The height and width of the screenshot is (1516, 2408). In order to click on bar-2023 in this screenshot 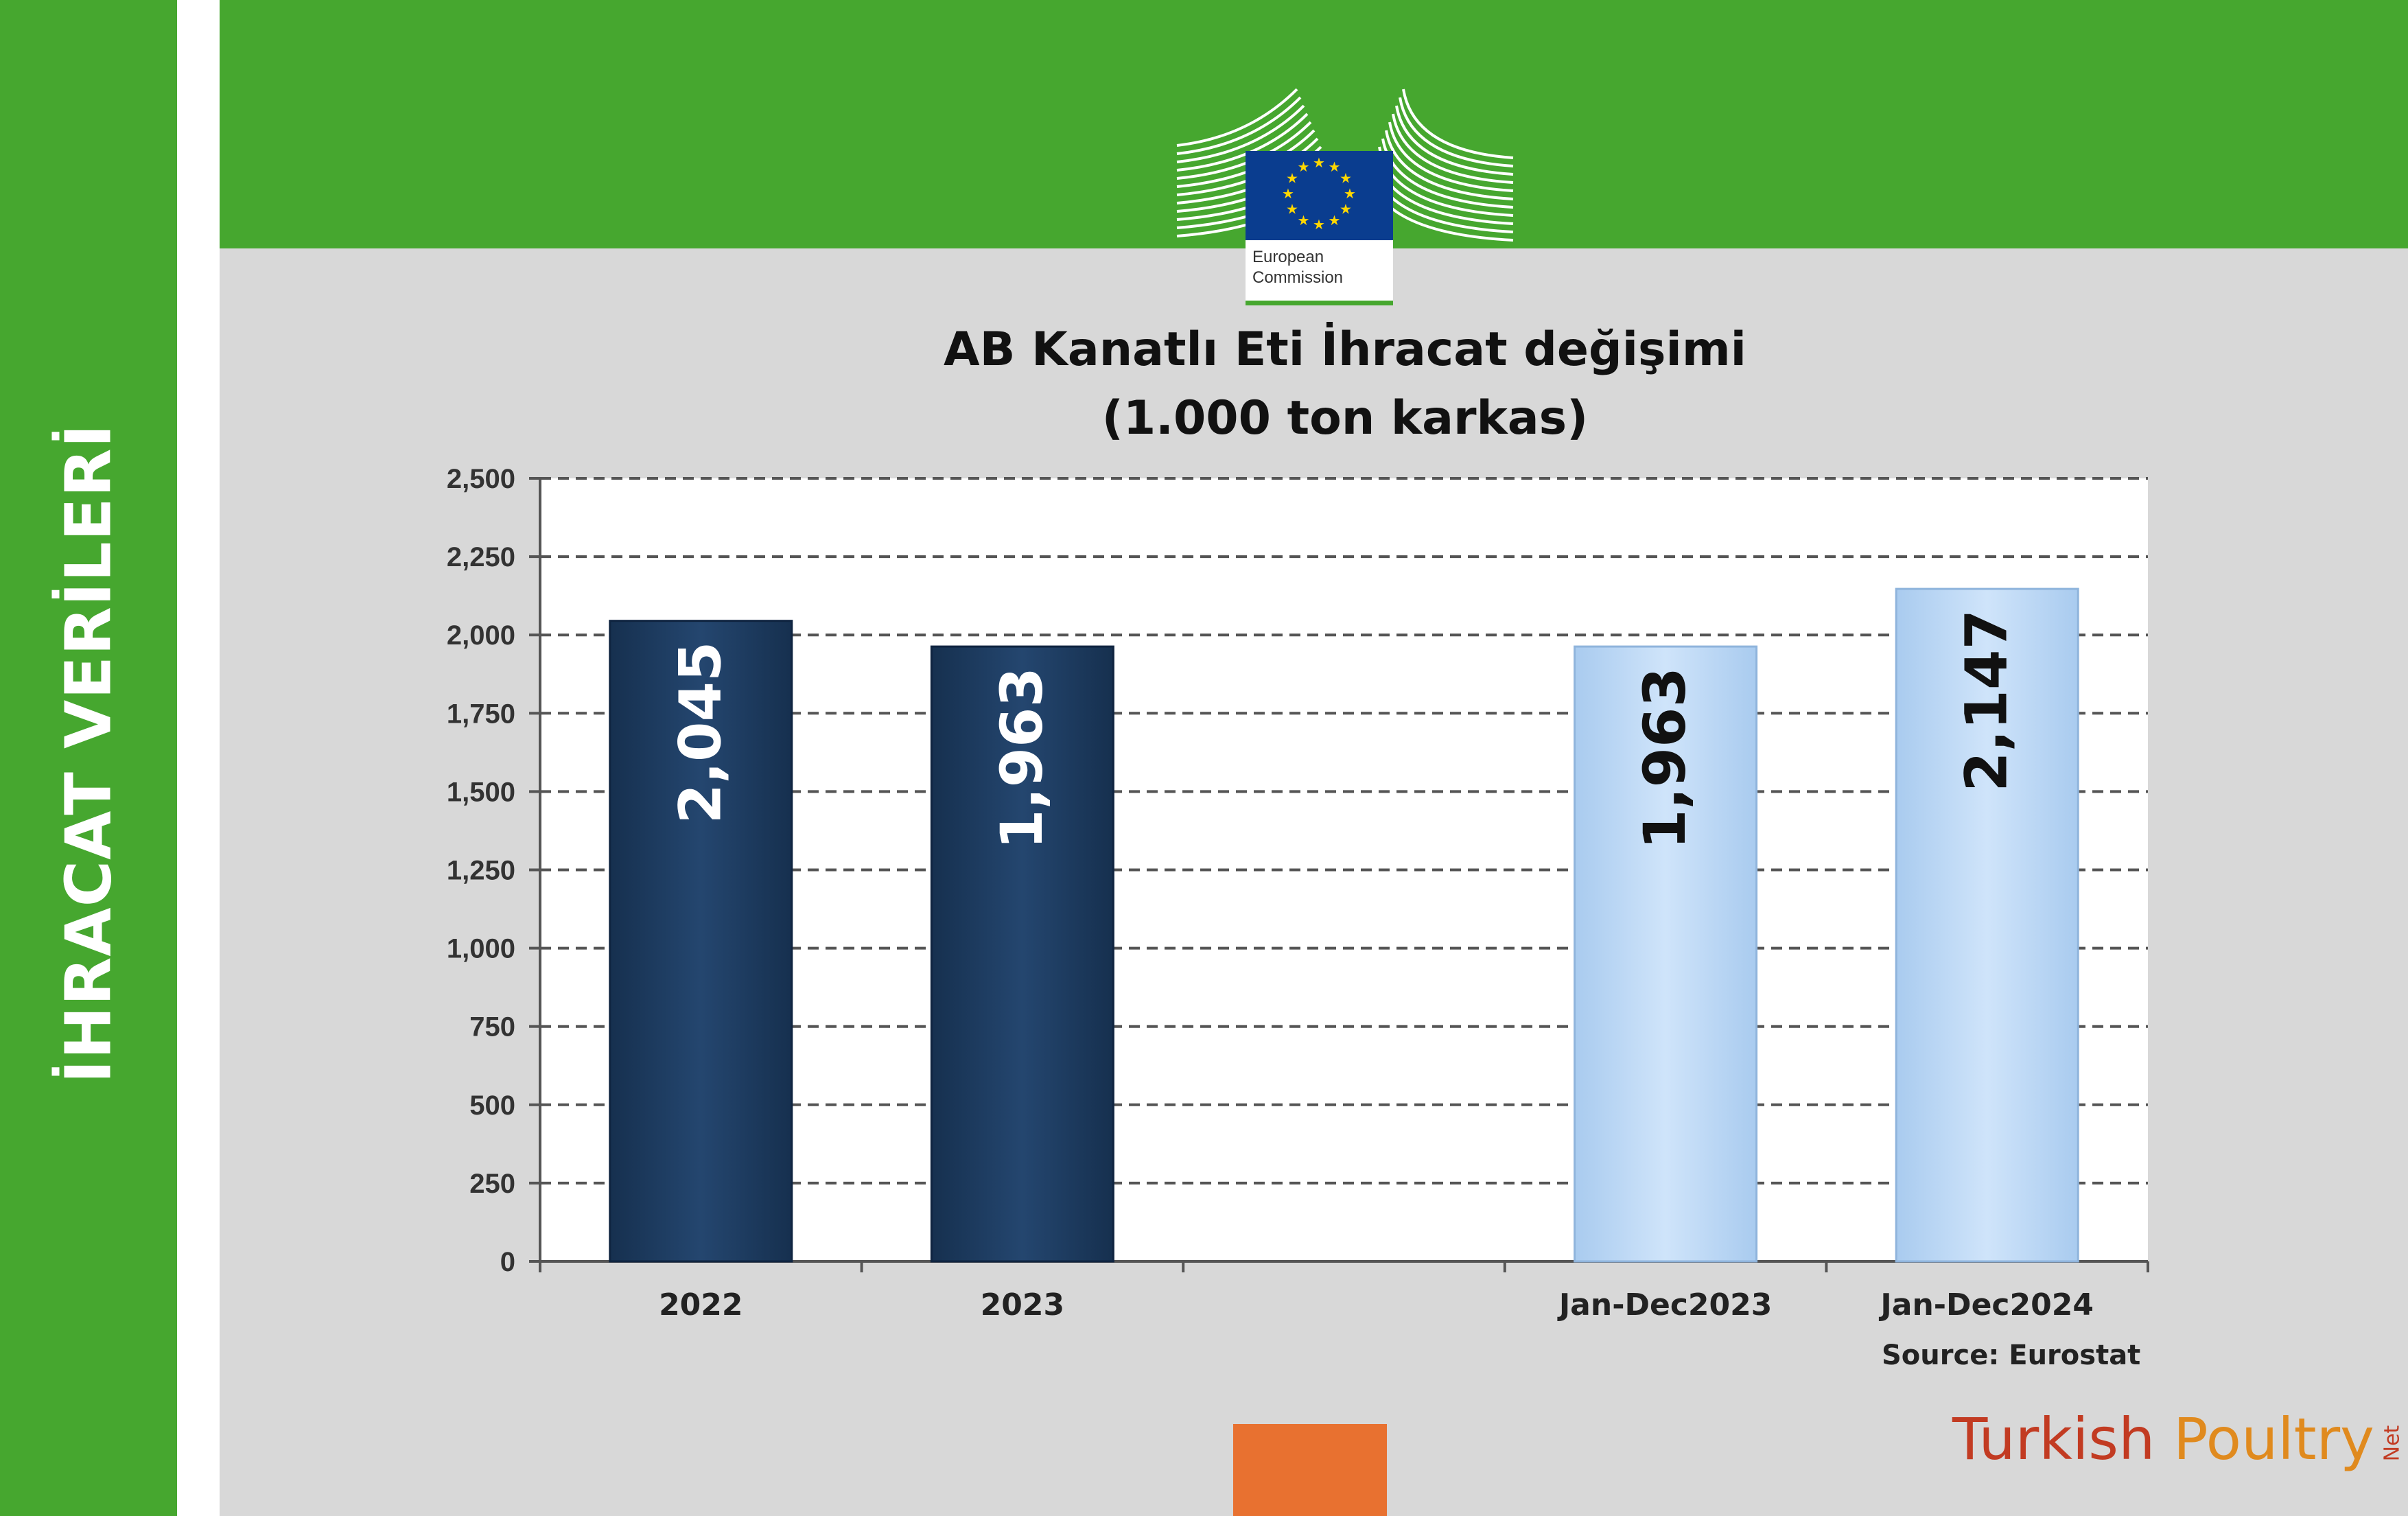, I will do `click(1022, 954)`.